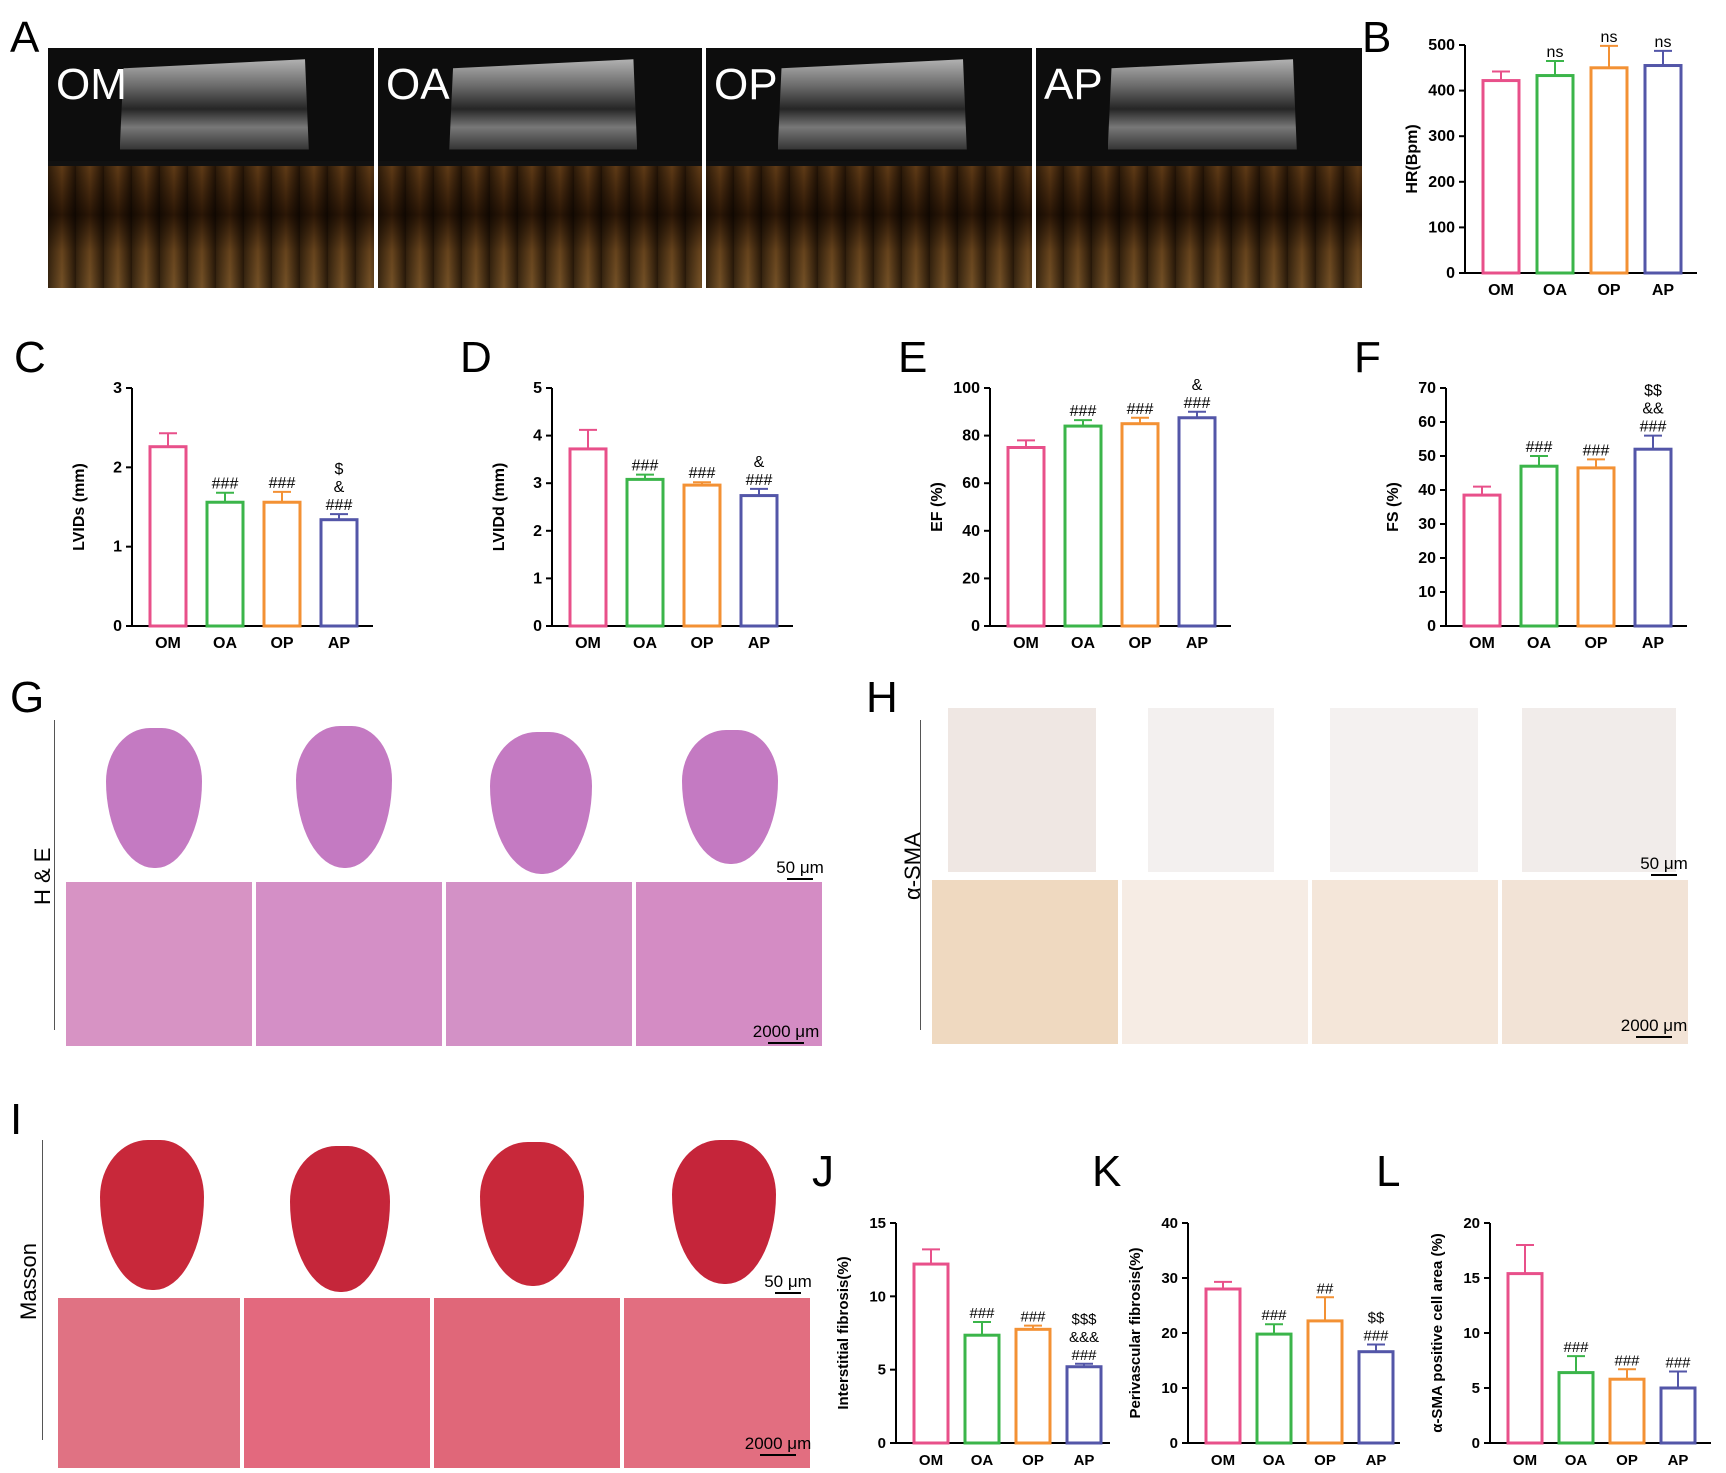  What do you see at coordinates (54, 875) in the screenshot?
I see `divider` at bounding box center [54, 875].